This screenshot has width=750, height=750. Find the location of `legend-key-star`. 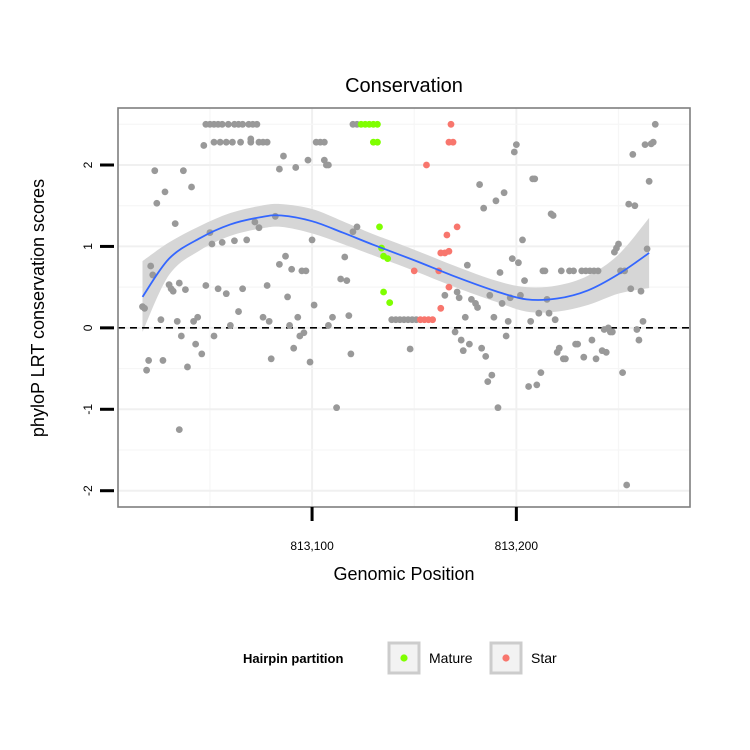

legend-key-star is located at coordinates (506, 658).